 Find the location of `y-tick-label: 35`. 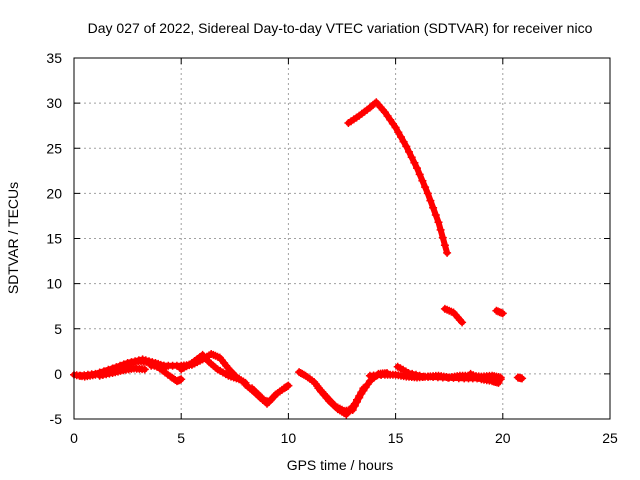

y-tick-label: 35 is located at coordinates (54, 58).